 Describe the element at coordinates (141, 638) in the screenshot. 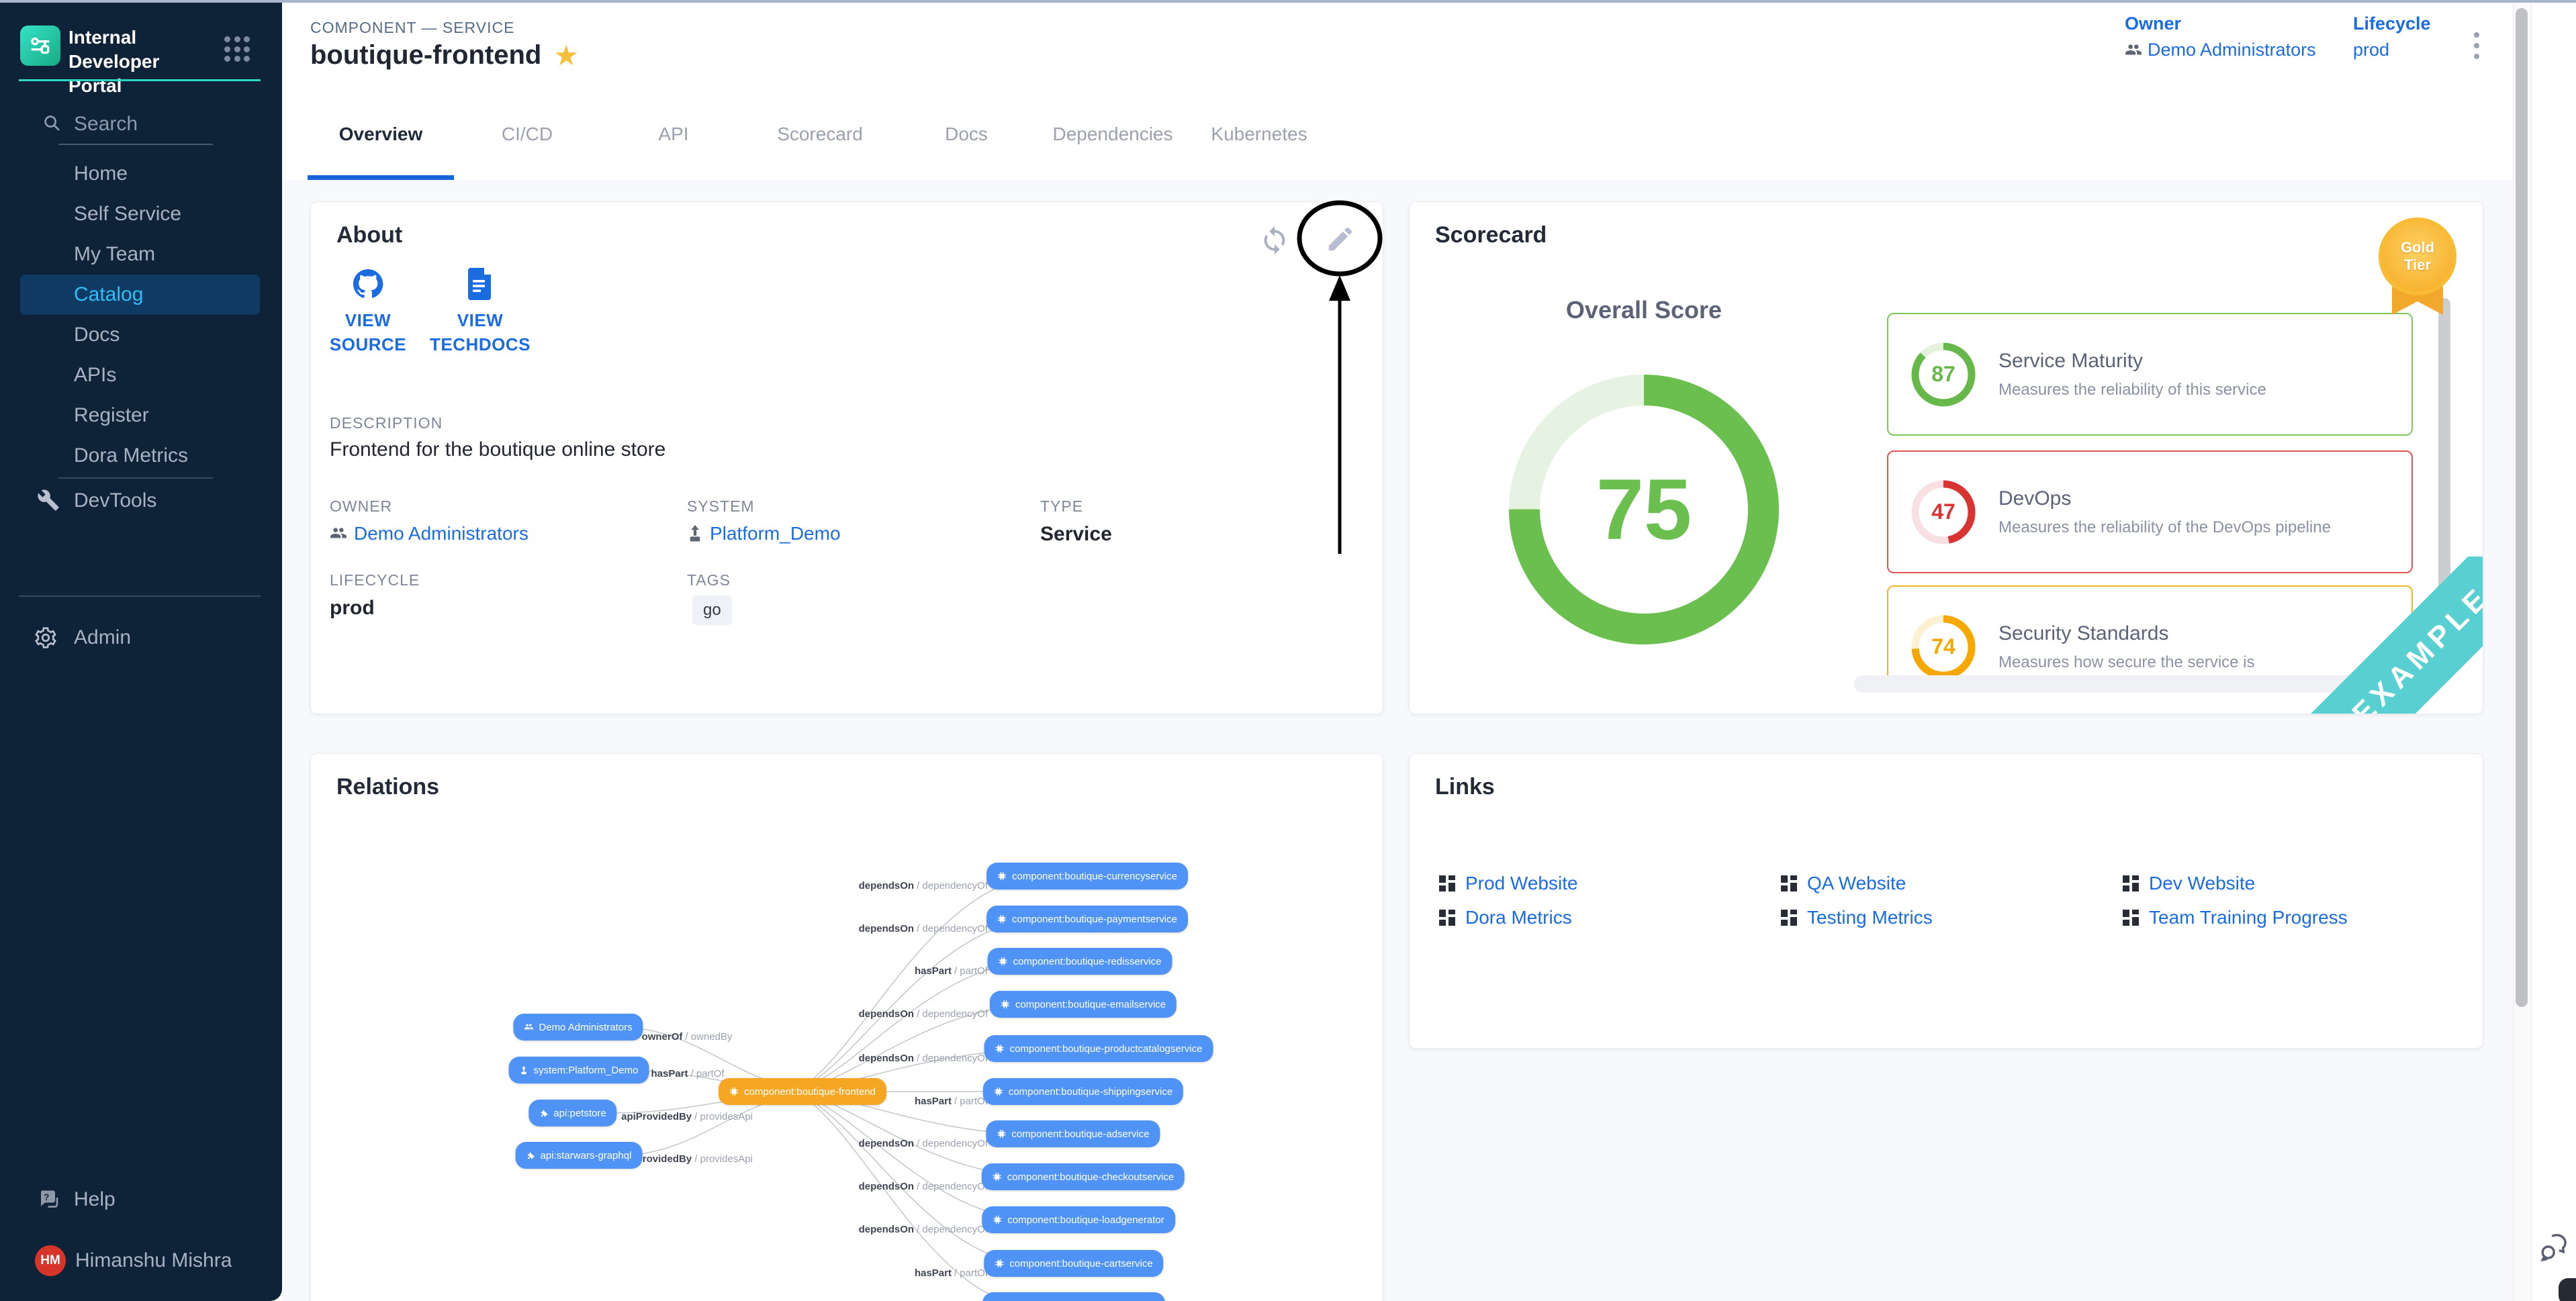

I see `sidebar-item-admin: Admin` at that location.